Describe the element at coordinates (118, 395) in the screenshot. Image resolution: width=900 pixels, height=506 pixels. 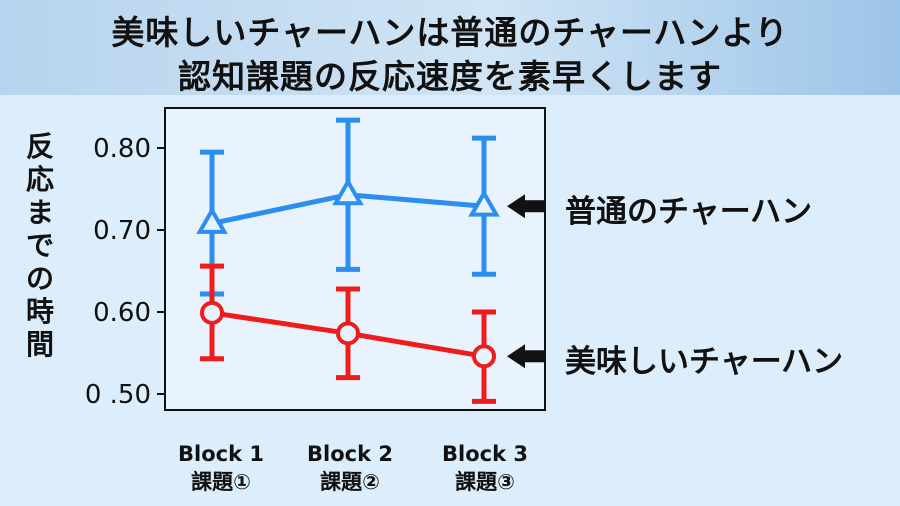
I see `y-tick-label: 0 .50` at that location.